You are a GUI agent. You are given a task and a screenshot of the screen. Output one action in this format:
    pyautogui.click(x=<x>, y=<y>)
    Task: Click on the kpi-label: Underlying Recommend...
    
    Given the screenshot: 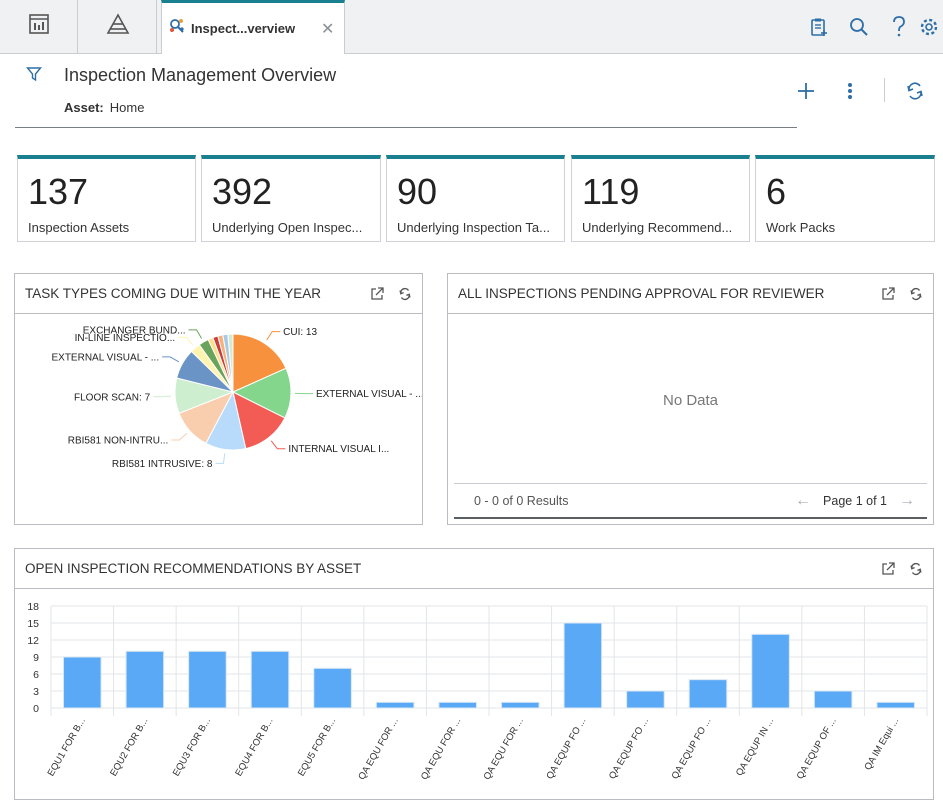 What is the action you would take?
    pyautogui.click(x=657, y=227)
    